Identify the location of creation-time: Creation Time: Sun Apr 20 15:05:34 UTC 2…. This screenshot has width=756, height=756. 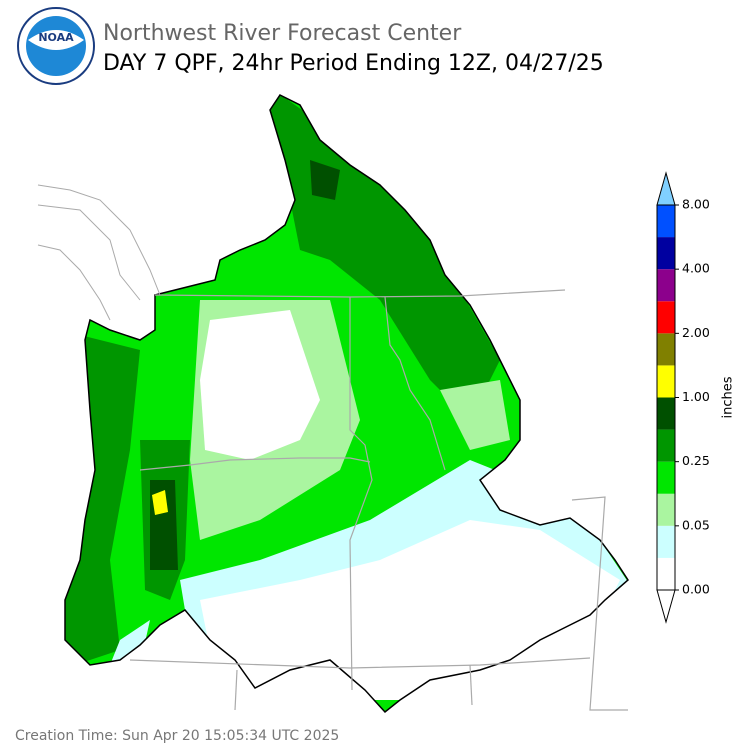
(177, 736).